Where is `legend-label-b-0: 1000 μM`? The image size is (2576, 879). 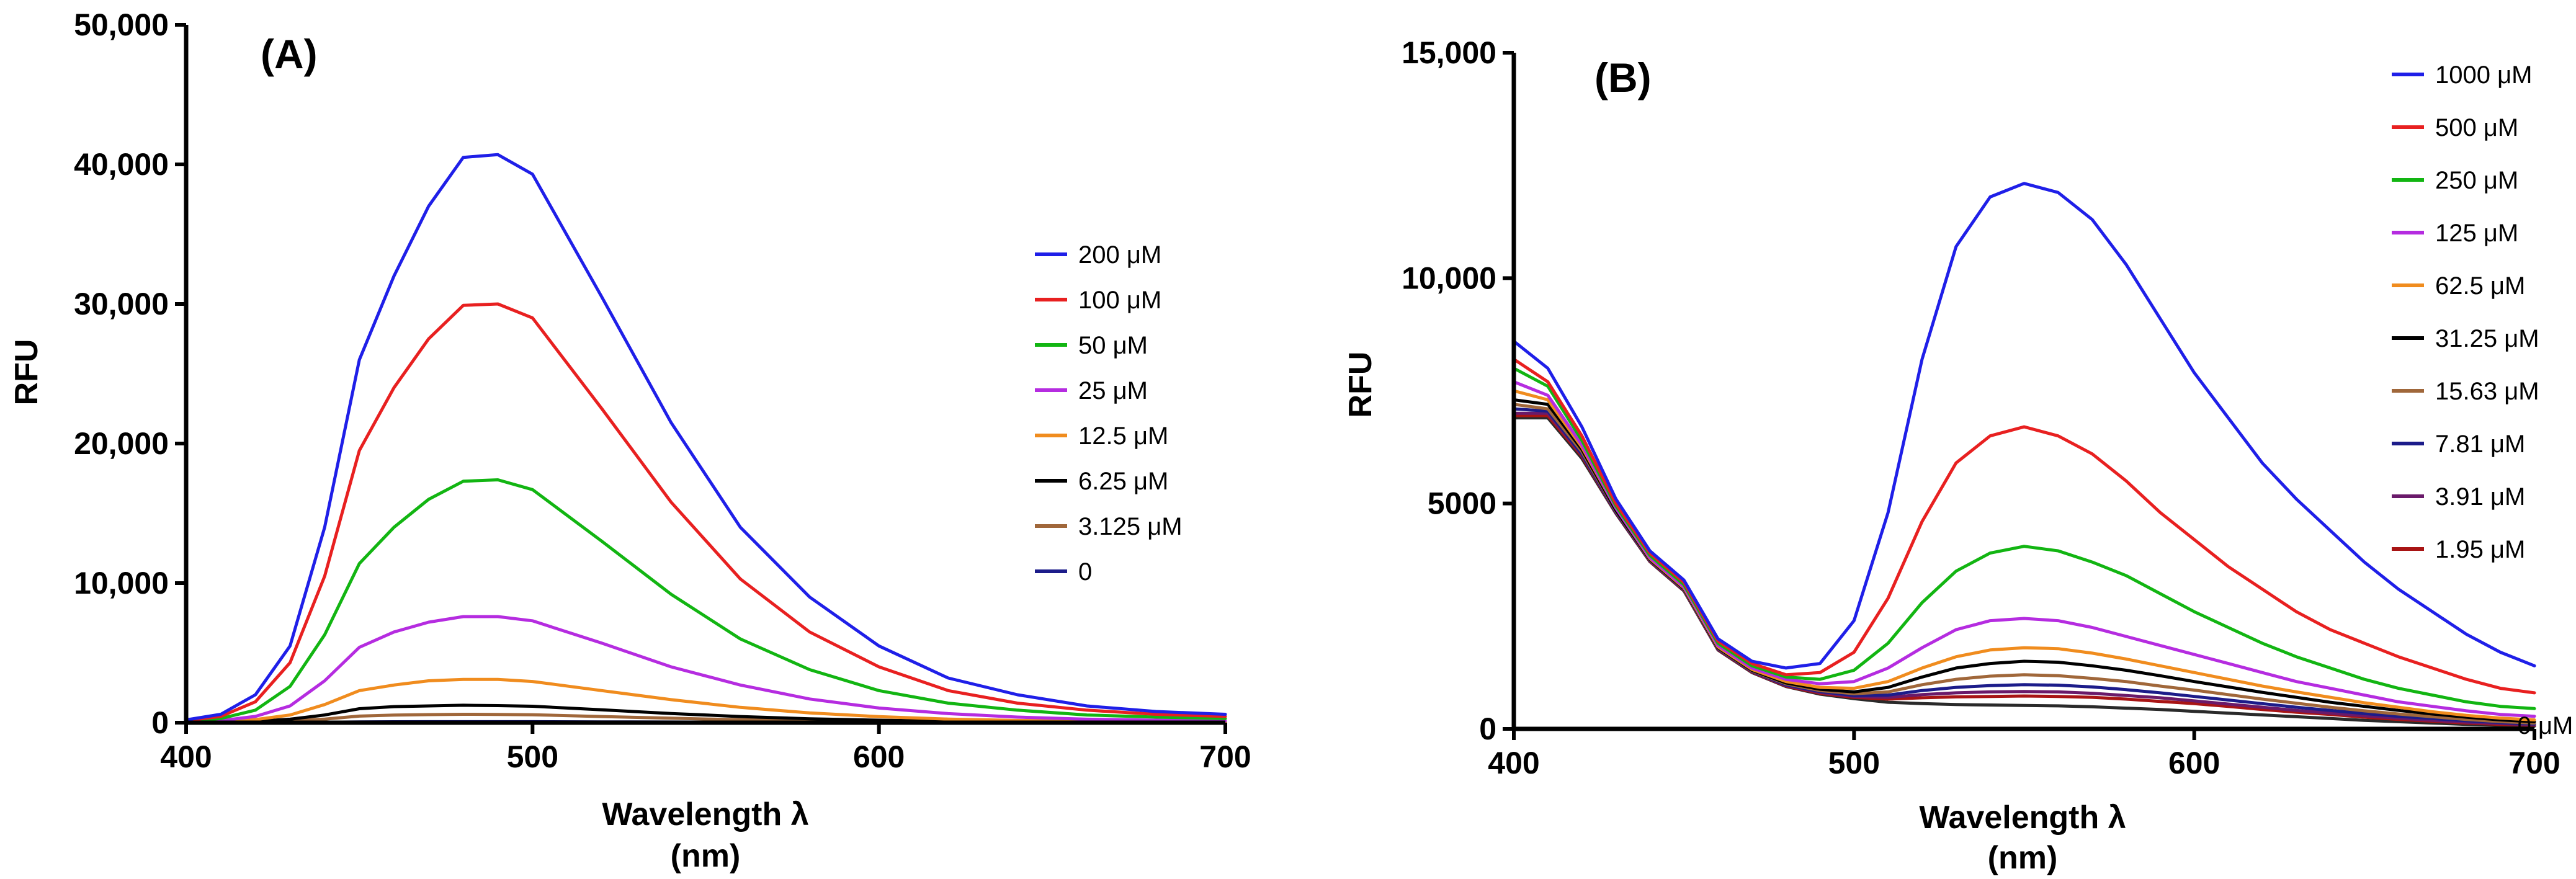
legend-label-b-0: 1000 μM is located at coordinates (2483, 75).